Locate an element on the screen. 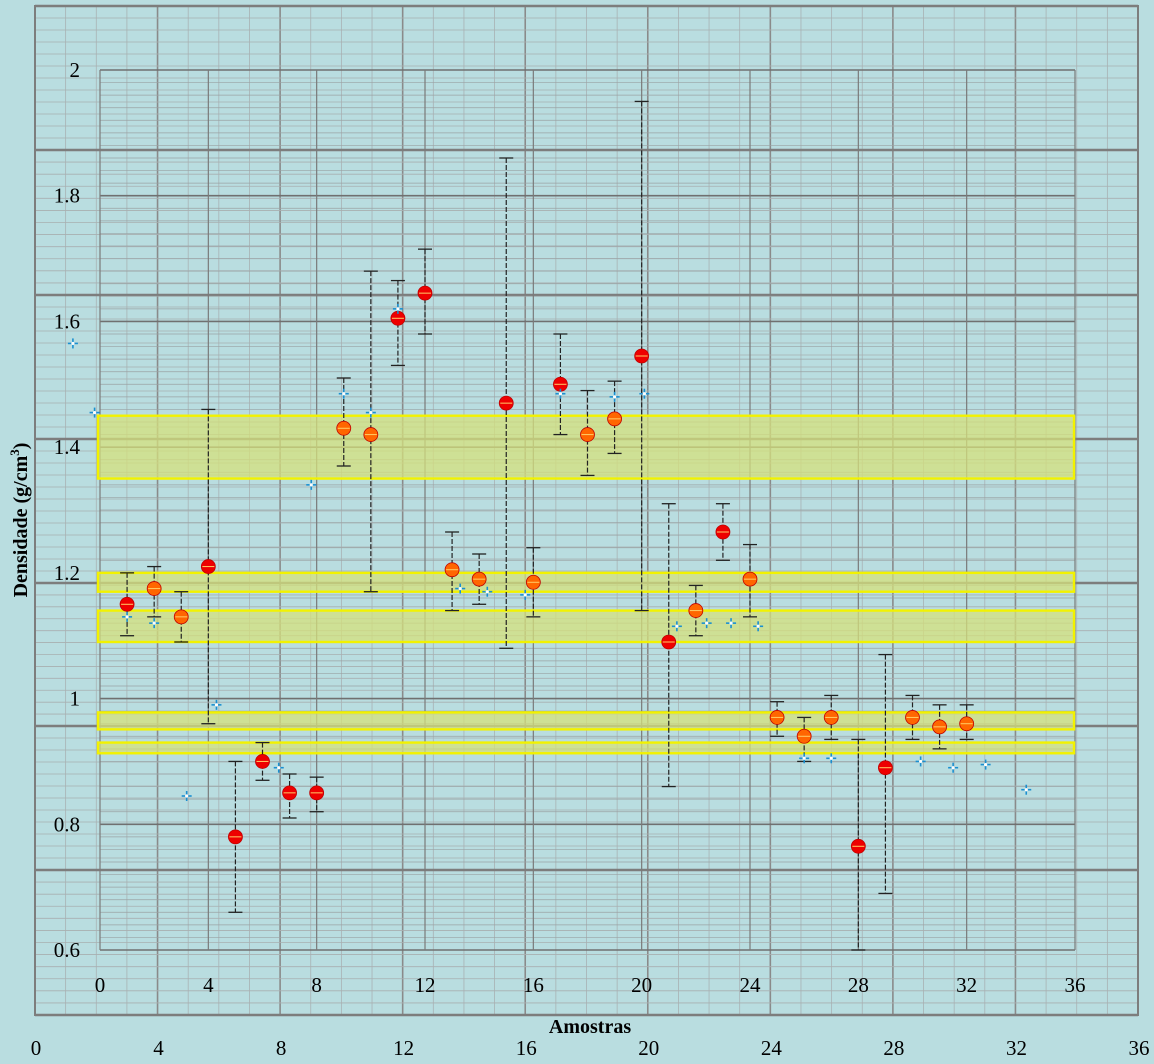  outer-x-tick-label: 24 is located at coordinates (772, 1048).